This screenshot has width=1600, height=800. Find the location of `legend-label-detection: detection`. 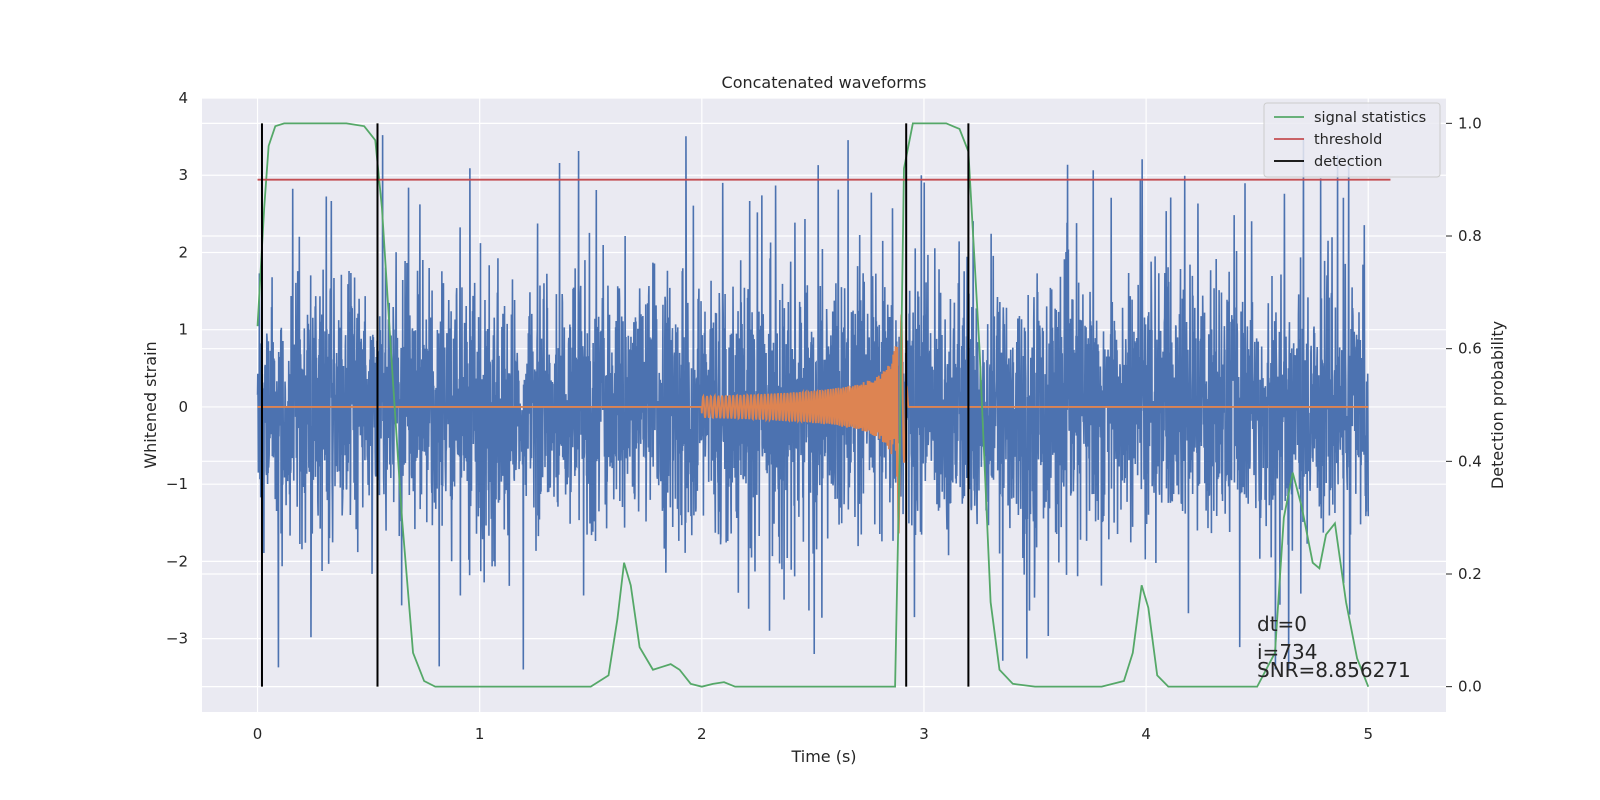

legend-label-detection: detection is located at coordinates (1348, 162).